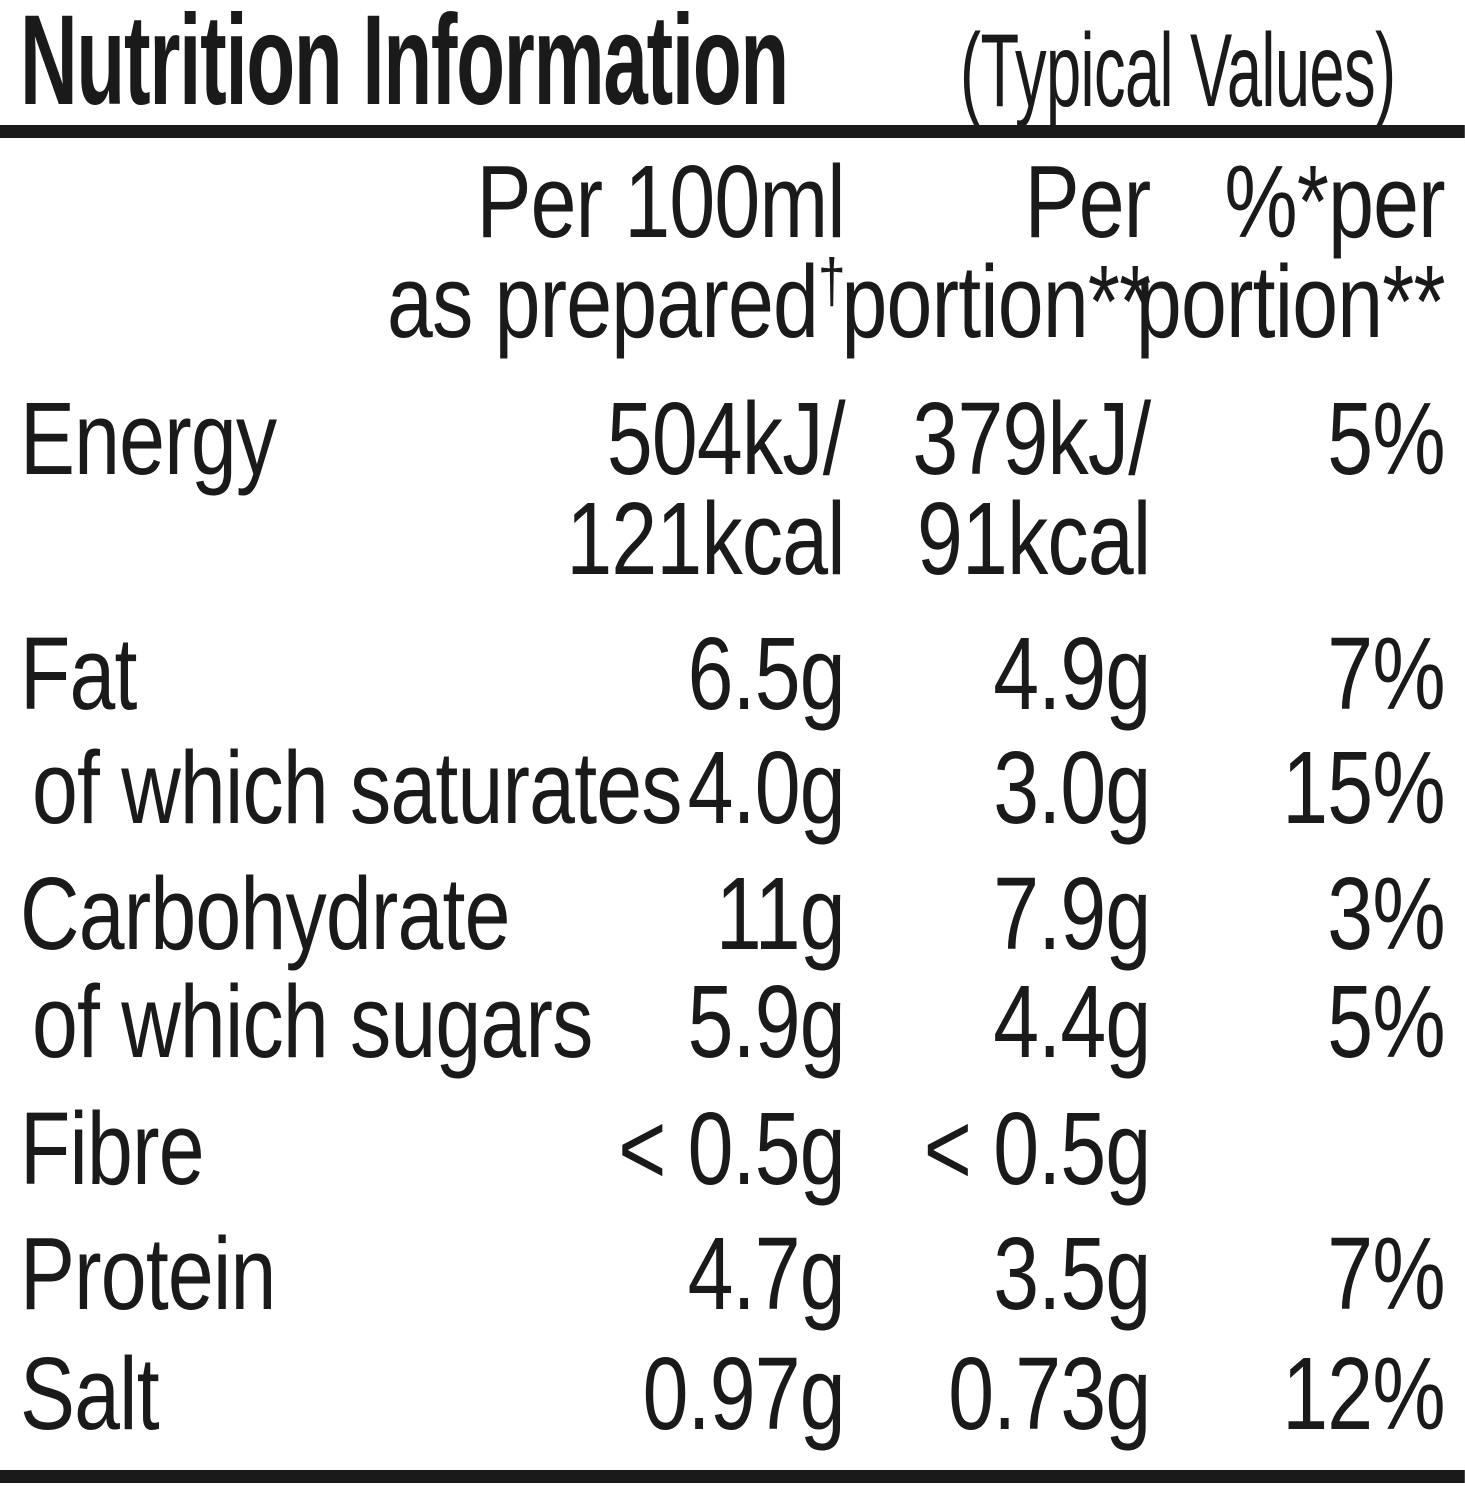 This screenshot has width=1465, height=1500. I want to click on per-100ml-value: 4.7g, so click(766, 1273).